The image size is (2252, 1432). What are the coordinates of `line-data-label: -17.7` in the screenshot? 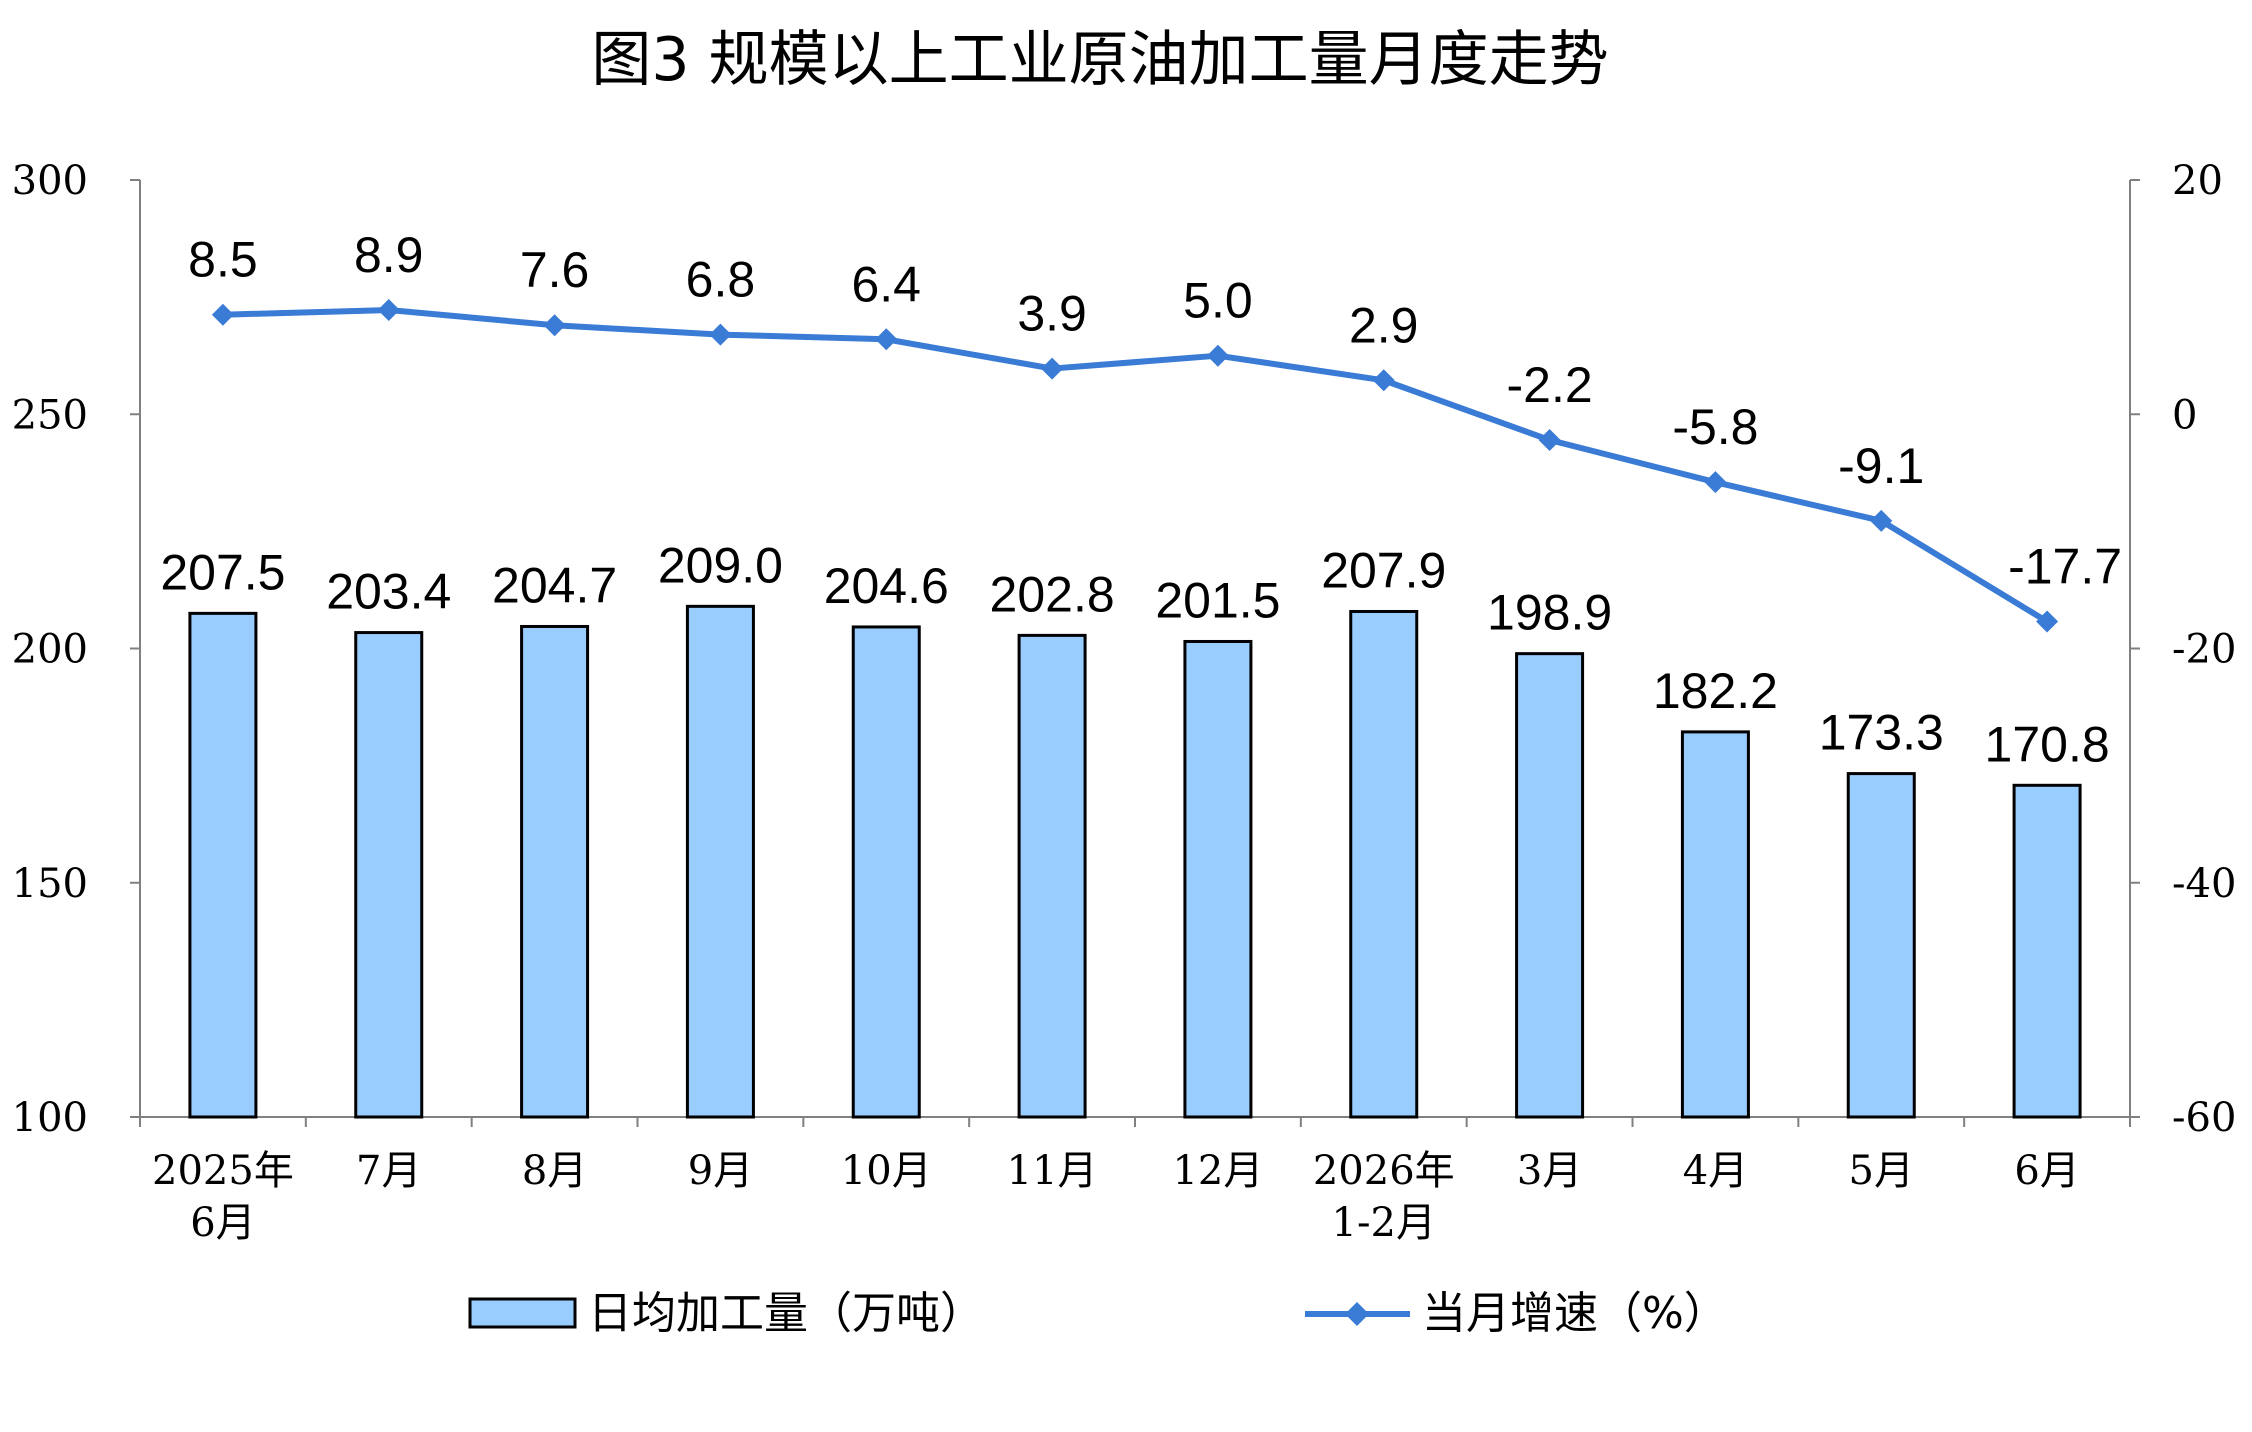 It's located at (2065, 567).